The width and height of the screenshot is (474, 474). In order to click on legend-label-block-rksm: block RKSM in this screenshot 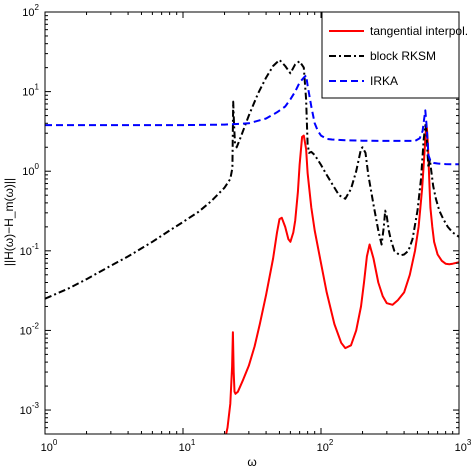, I will do `click(403, 56)`.